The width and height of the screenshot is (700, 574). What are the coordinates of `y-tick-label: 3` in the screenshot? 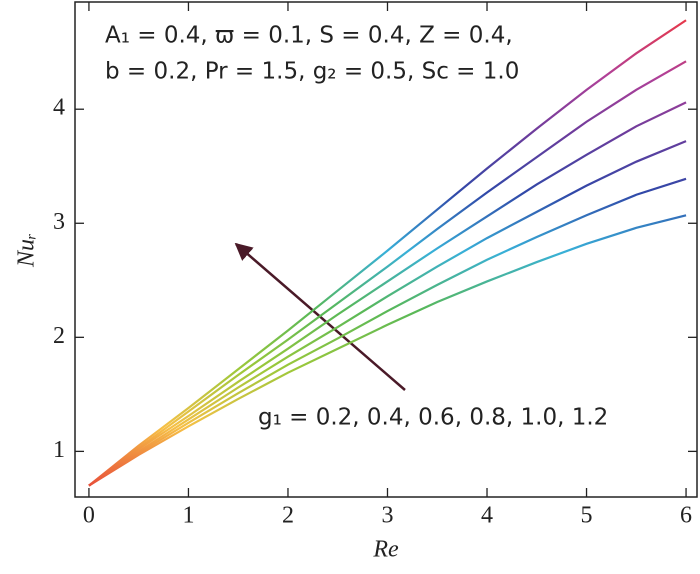 It's located at (59, 222).